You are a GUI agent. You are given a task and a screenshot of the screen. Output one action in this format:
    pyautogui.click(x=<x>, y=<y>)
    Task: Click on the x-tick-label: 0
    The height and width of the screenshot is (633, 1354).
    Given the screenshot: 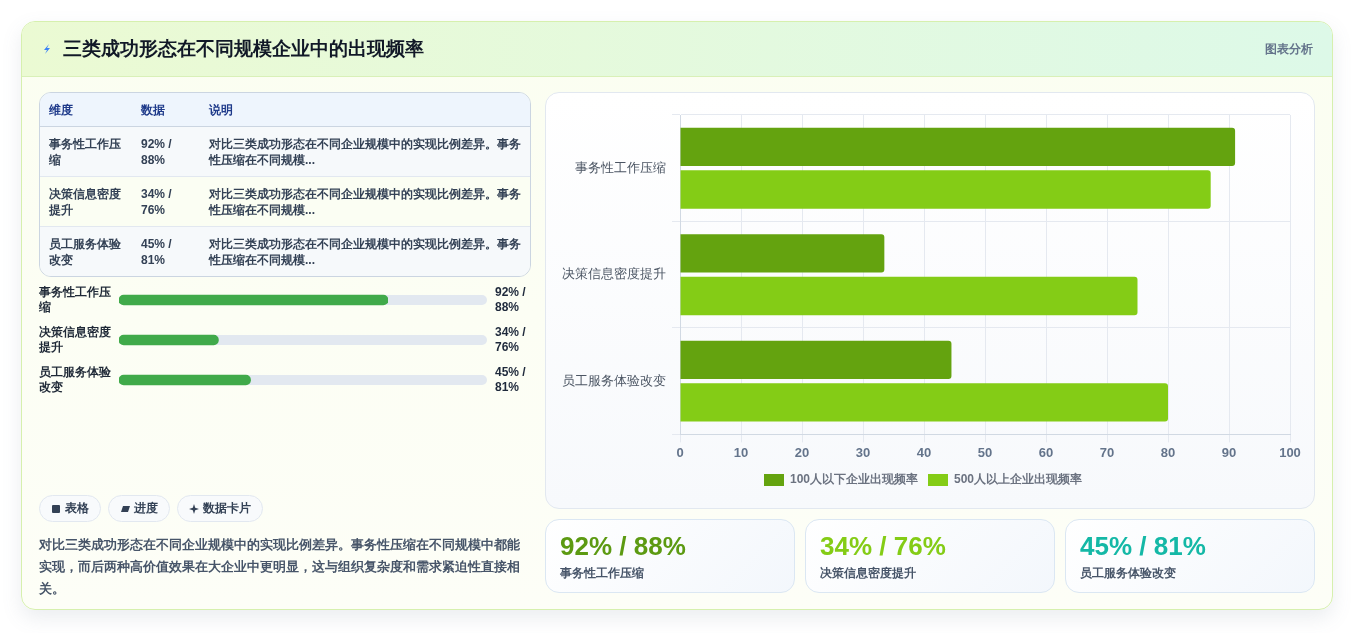 What is the action you would take?
    pyautogui.click(x=680, y=452)
    